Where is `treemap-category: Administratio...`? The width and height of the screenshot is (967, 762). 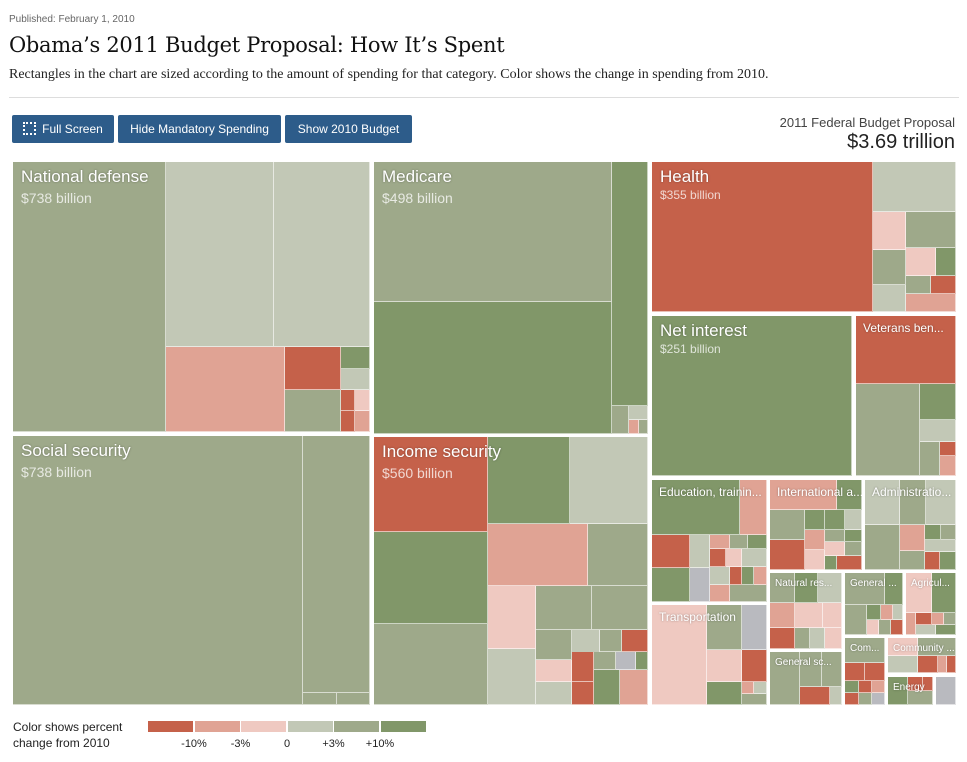
treemap-category: Administratio... is located at coordinates (910, 525).